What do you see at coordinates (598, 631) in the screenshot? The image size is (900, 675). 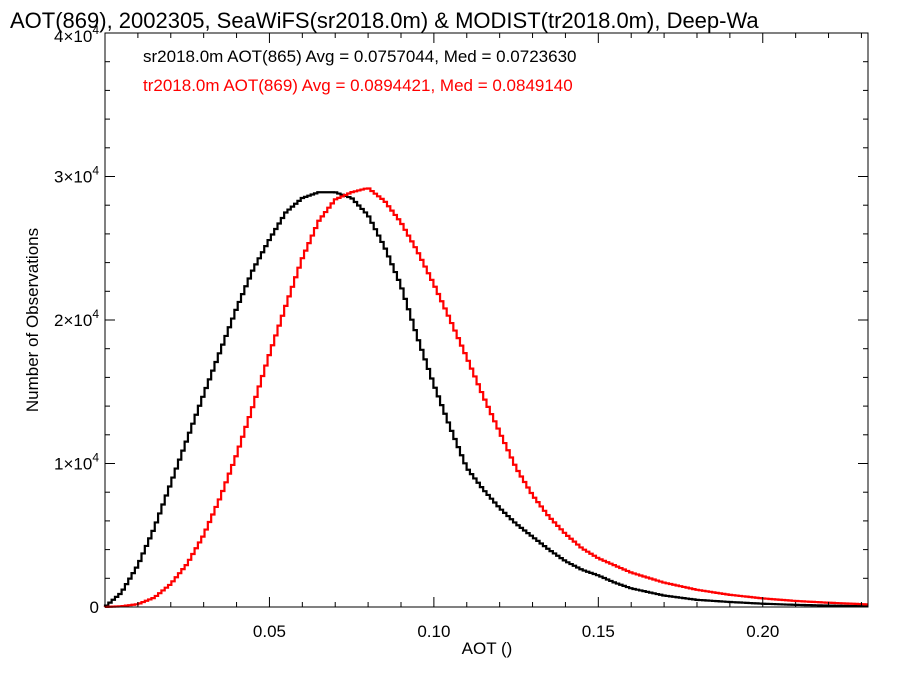 I see `x-tick-label: 0.15` at bounding box center [598, 631].